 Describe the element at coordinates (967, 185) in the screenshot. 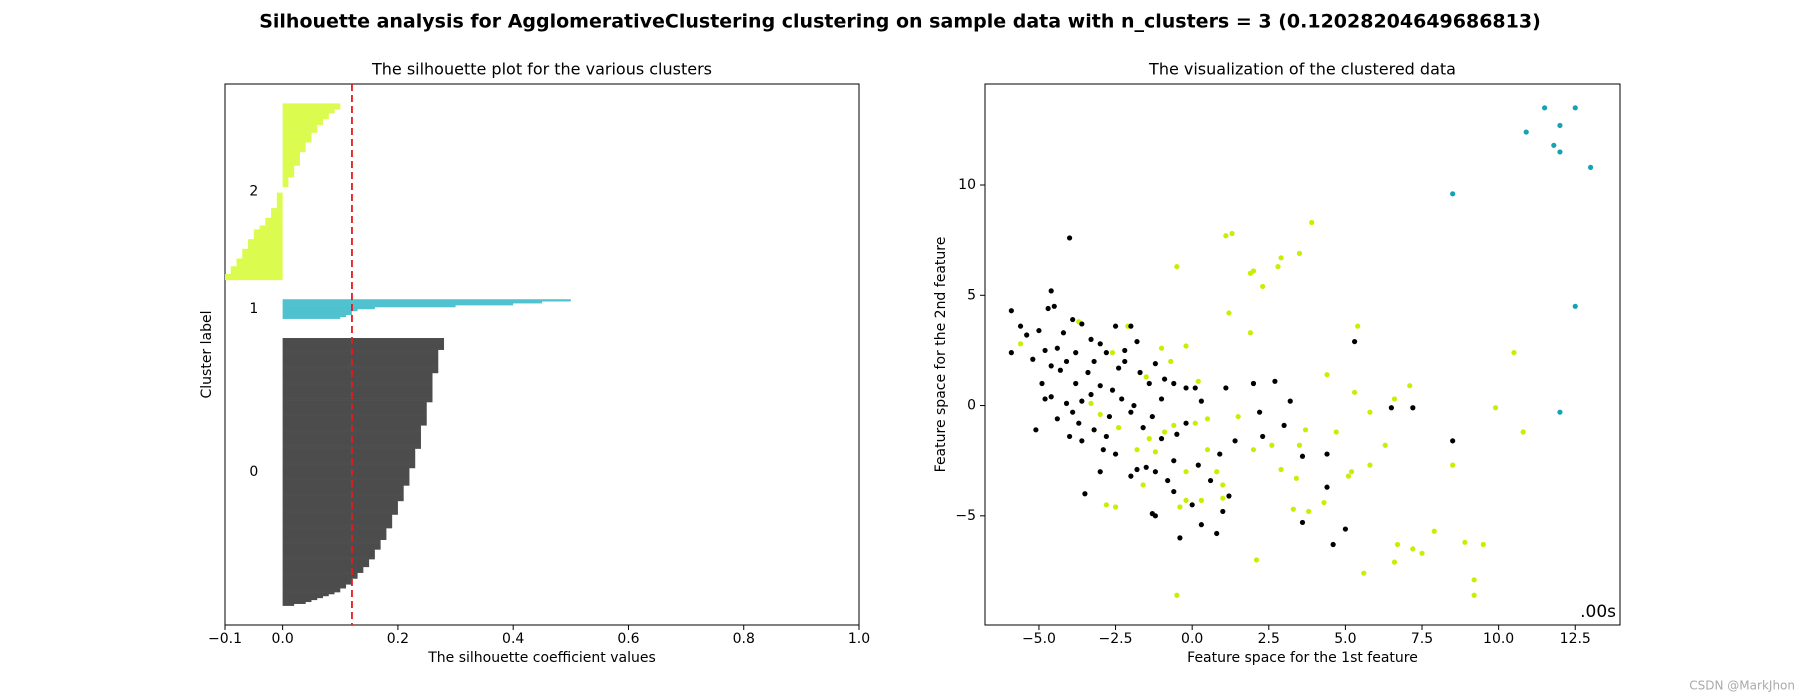

I see `y-tick-label: 10` at that location.